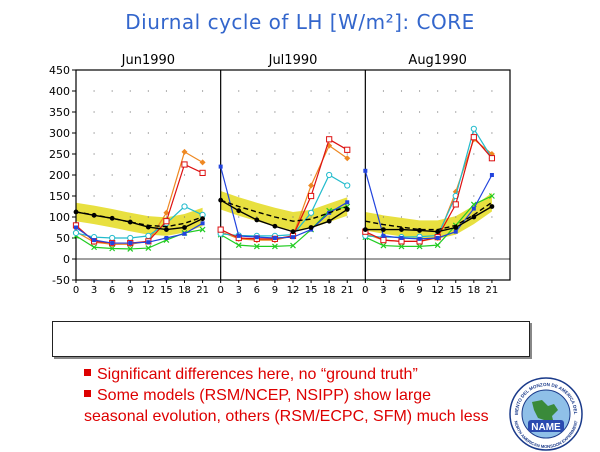 Image resolution: width=600 pixels, height=452 pixels. Describe the element at coordinates (59, 70) in the screenshot. I see `ytick-label: 450` at that location.